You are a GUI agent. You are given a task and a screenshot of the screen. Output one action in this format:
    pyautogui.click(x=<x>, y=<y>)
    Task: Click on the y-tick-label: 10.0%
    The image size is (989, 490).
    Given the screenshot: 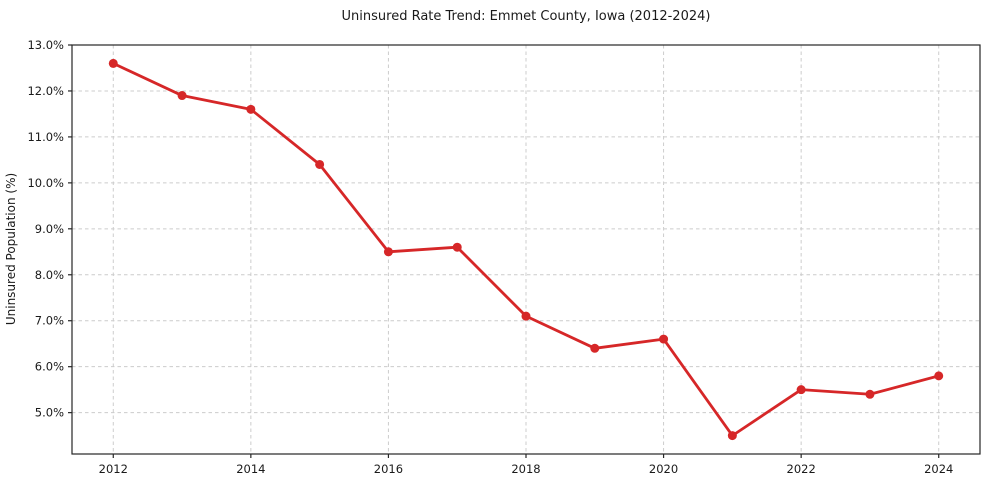 What is the action you would take?
    pyautogui.click(x=45, y=183)
    